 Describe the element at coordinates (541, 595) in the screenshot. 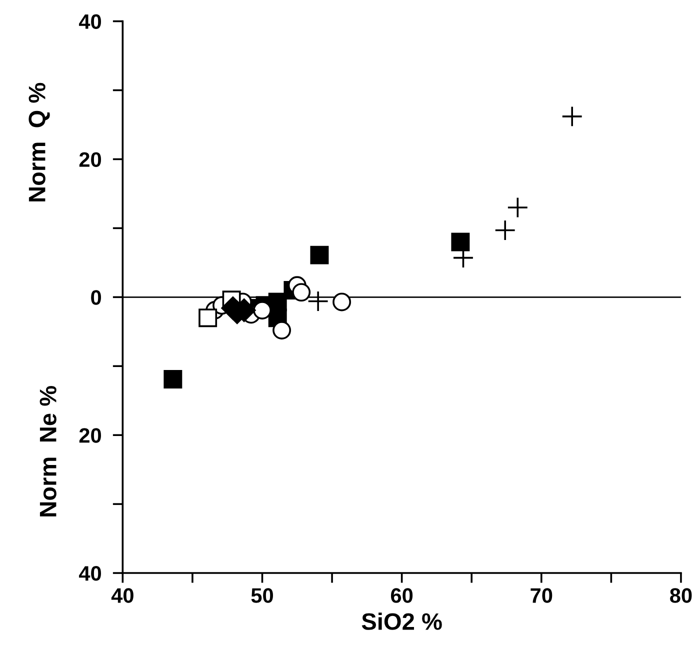

I see `x-tick-label: 70` at that location.